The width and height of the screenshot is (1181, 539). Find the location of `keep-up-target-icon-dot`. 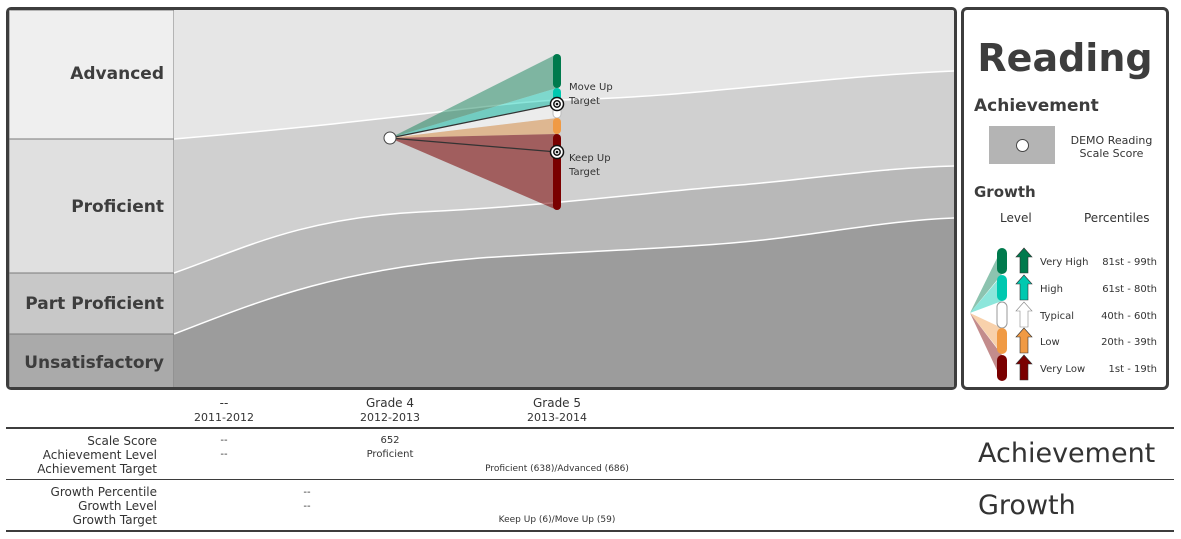

keep-up-target-icon-dot is located at coordinates (557, 152).